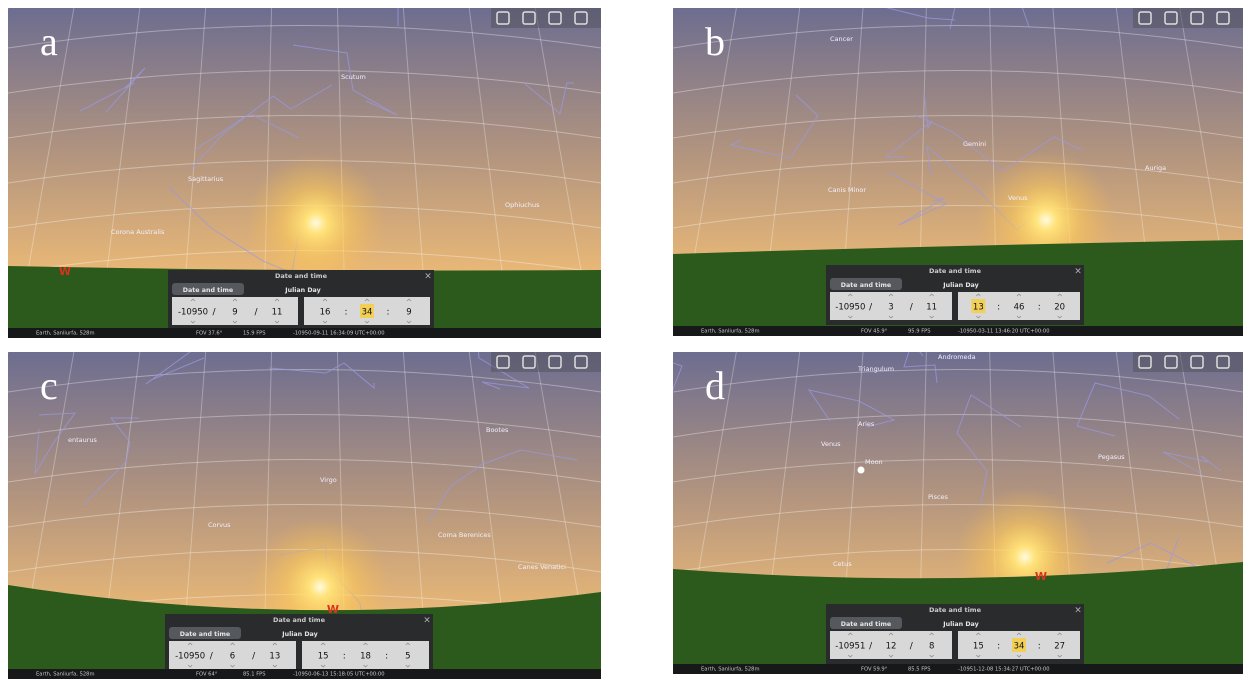 Image resolution: width=1247 pixels, height=679 pixels. I want to click on date-field: -10951, so click(850, 647).